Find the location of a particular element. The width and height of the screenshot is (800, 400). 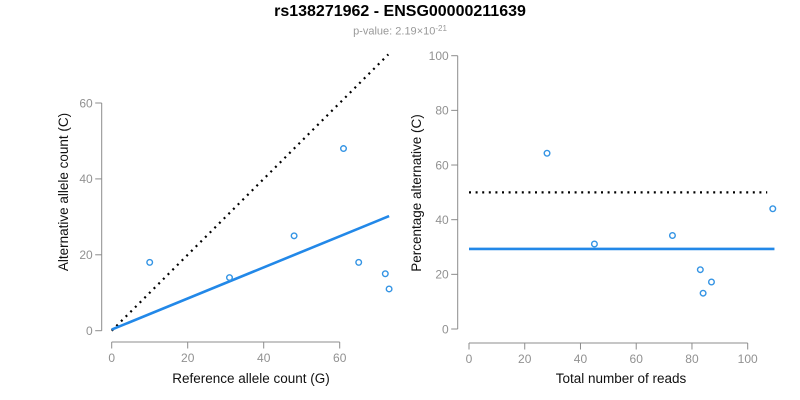

pvalue-times-ten: ×10 is located at coordinates (426, 31).